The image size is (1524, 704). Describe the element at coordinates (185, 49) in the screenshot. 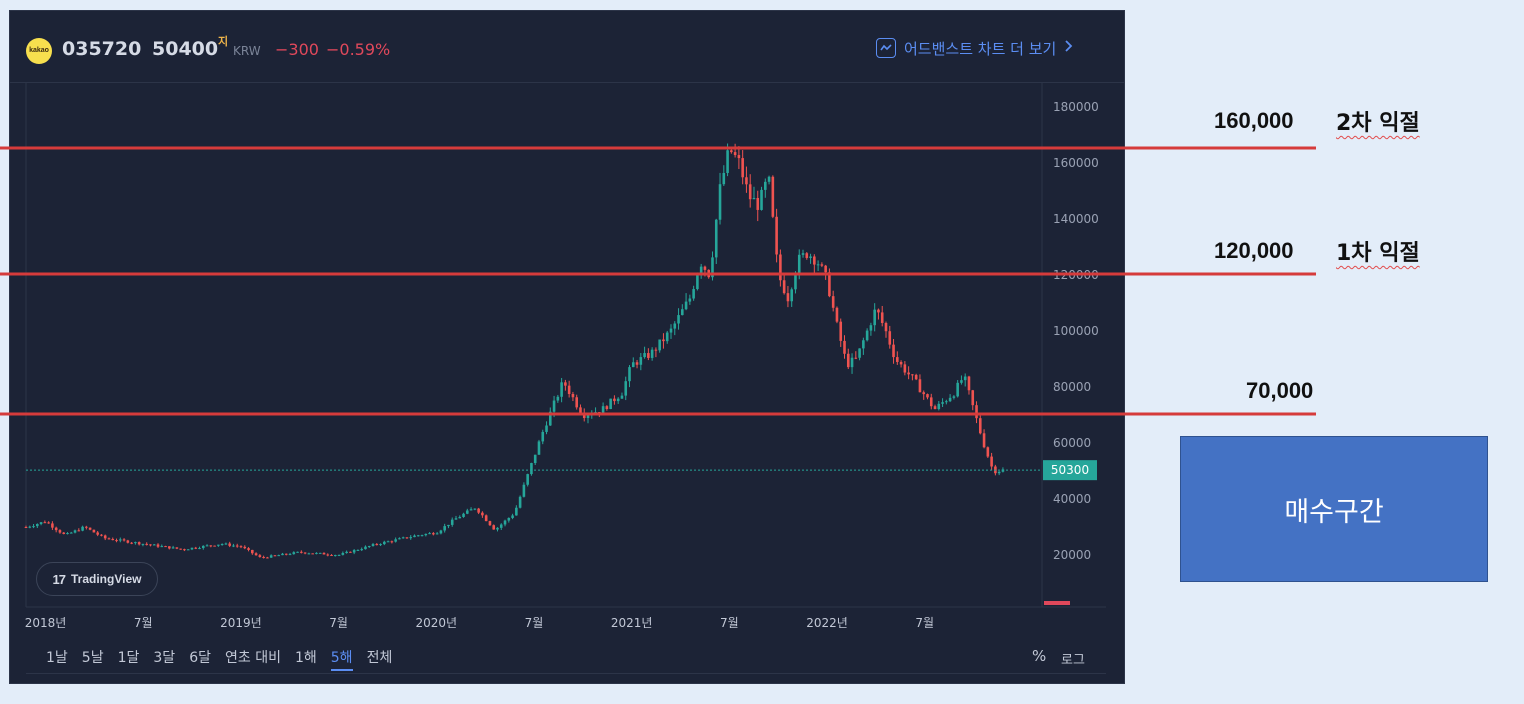

I see `current-price: 50400` at that location.